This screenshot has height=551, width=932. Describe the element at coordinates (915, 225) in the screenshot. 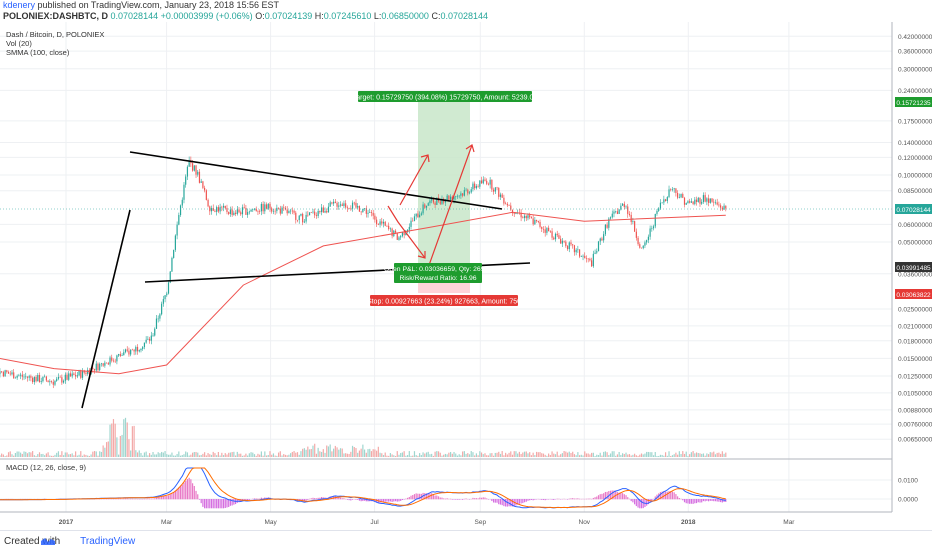

I see `y-tick-label: 0.06000000` at that location.